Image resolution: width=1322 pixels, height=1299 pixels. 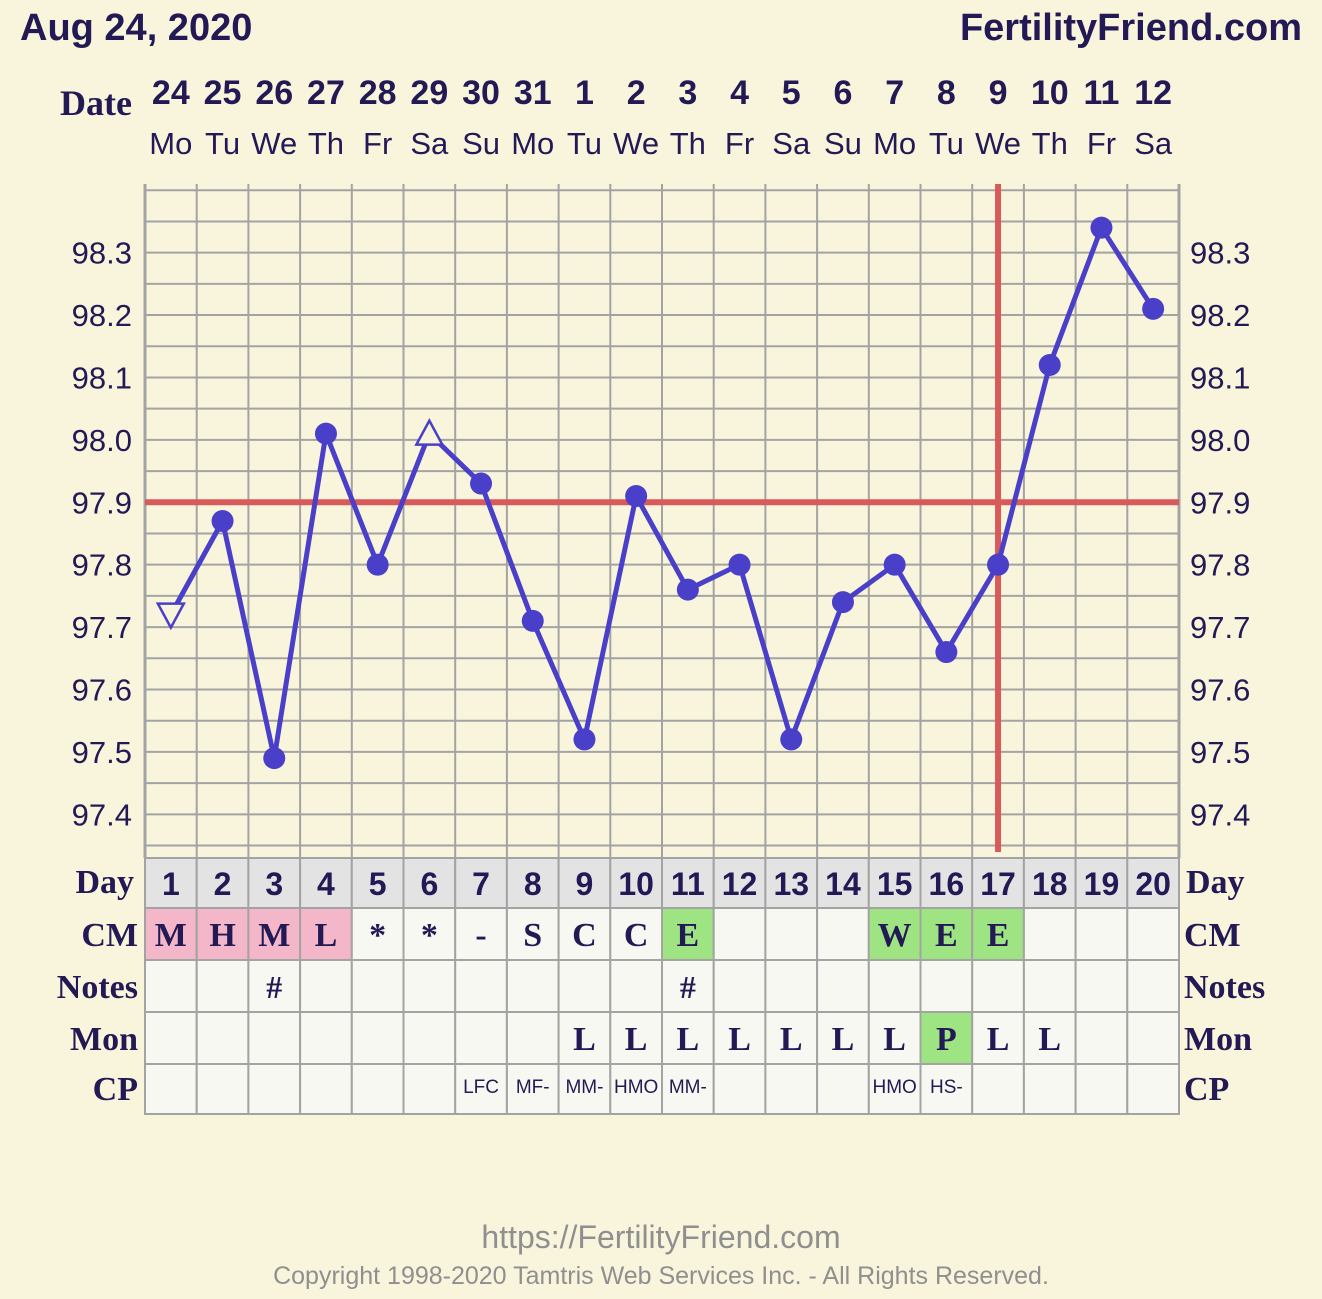 What do you see at coordinates (274, 935) in the screenshot?
I see `cm-value: M` at bounding box center [274, 935].